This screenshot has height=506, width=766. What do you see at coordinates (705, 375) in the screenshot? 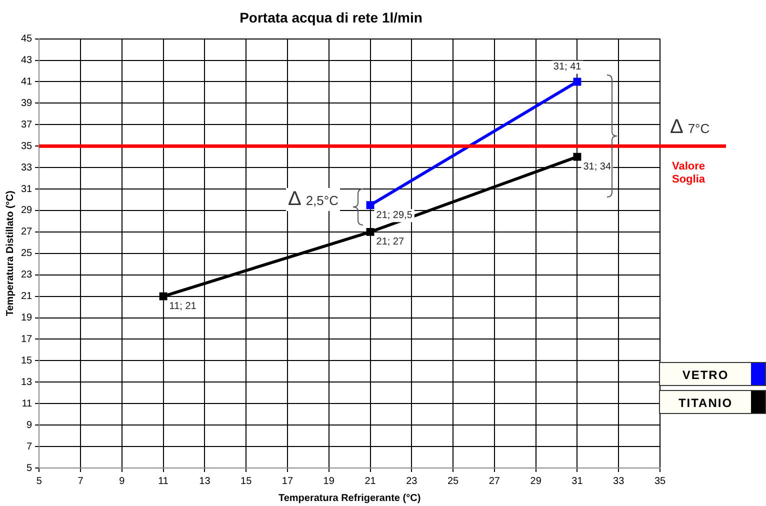
I see `legend-label: VETRO` at bounding box center [705, 375].